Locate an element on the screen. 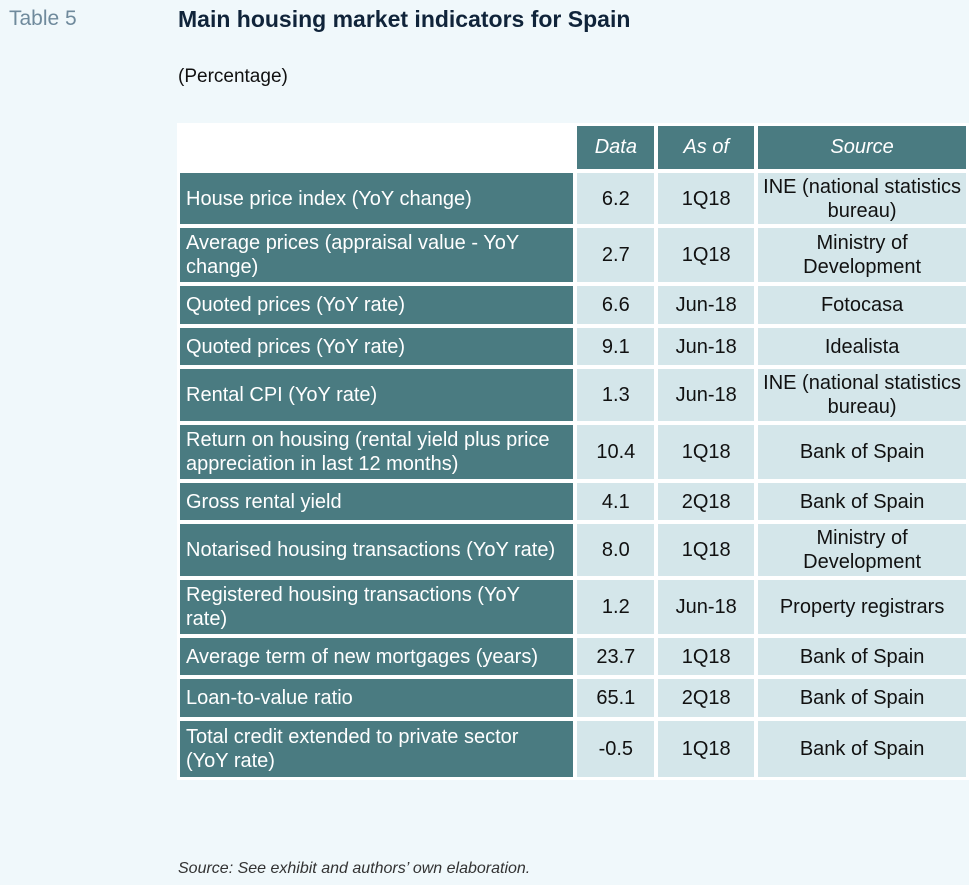 This screenshot has height=885, width=969. table-title: Main housing market indicators for Spain is located at coordinates (404, 19).